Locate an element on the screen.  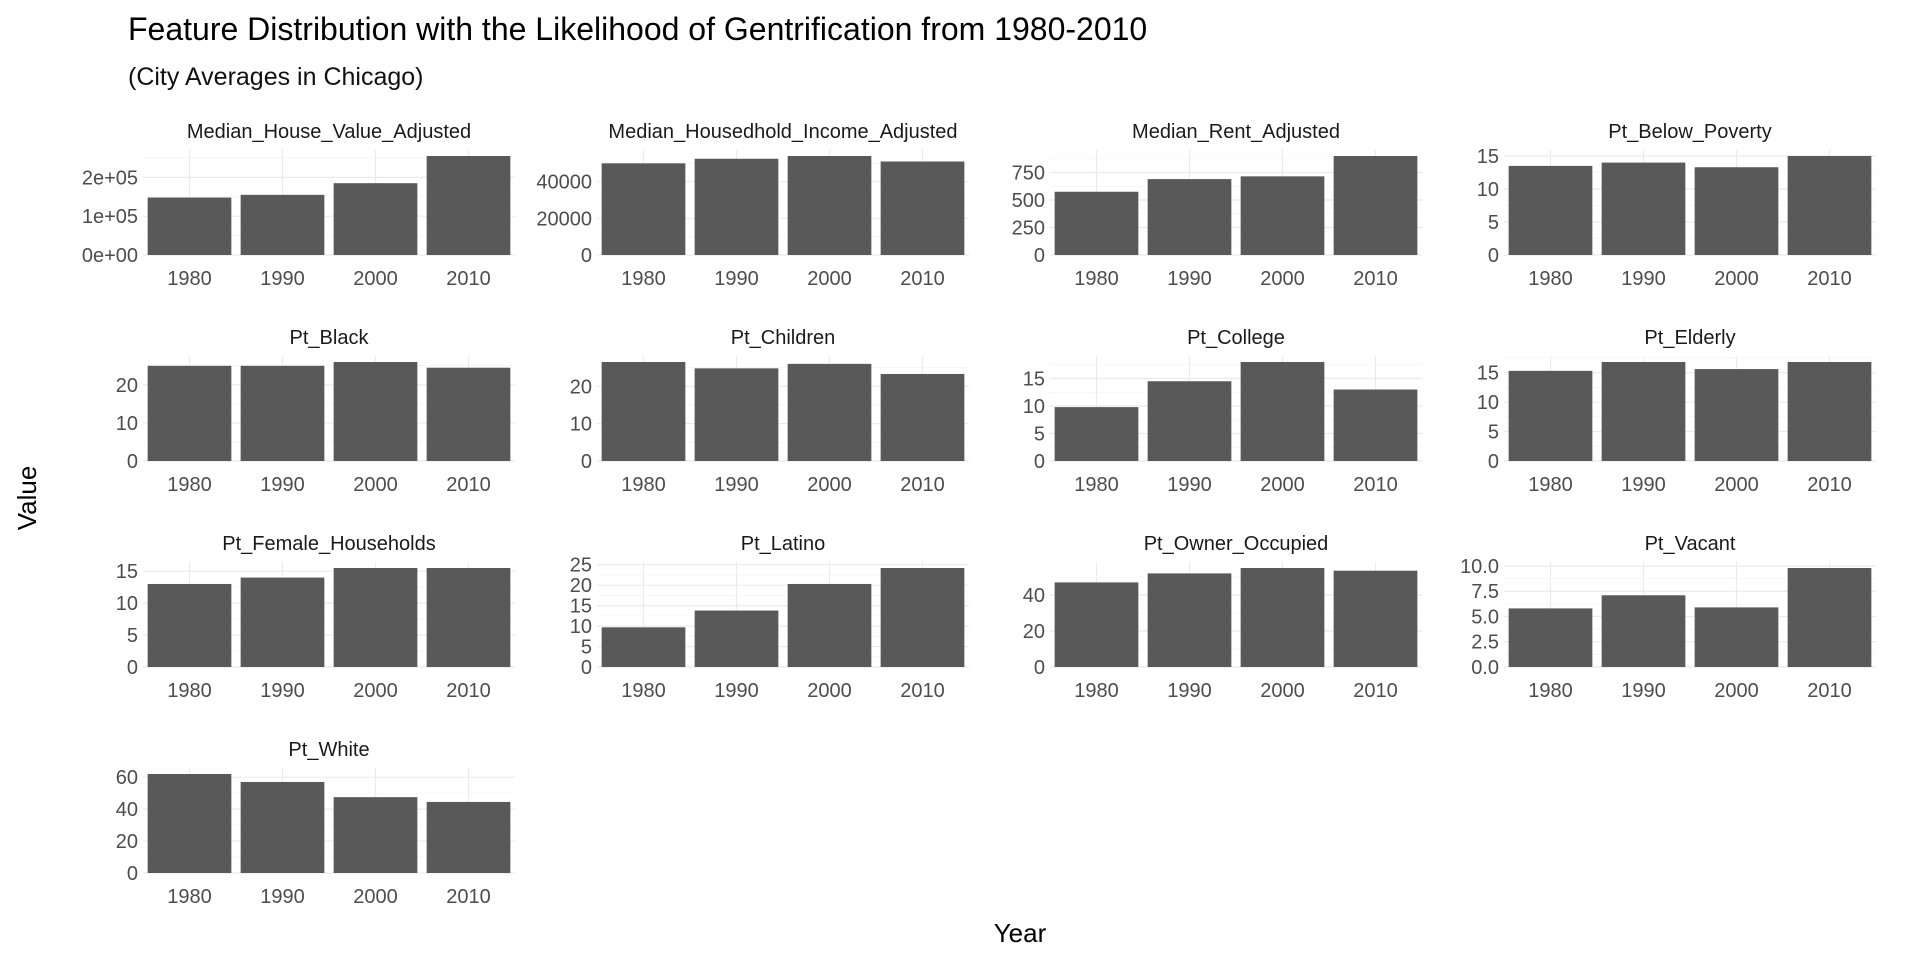
y-tick-label: 25 is located at coordinates (581, 566).